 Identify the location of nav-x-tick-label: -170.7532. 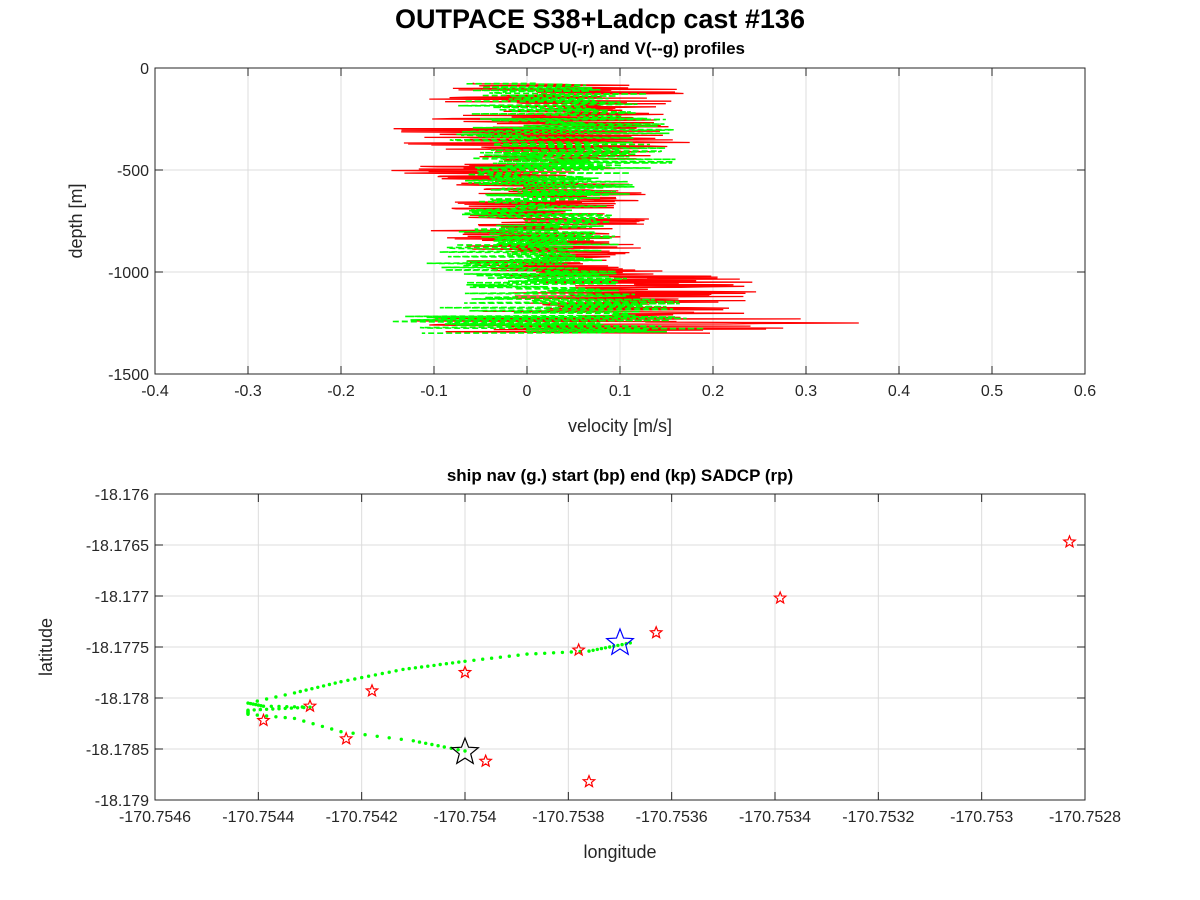
(878, 817).